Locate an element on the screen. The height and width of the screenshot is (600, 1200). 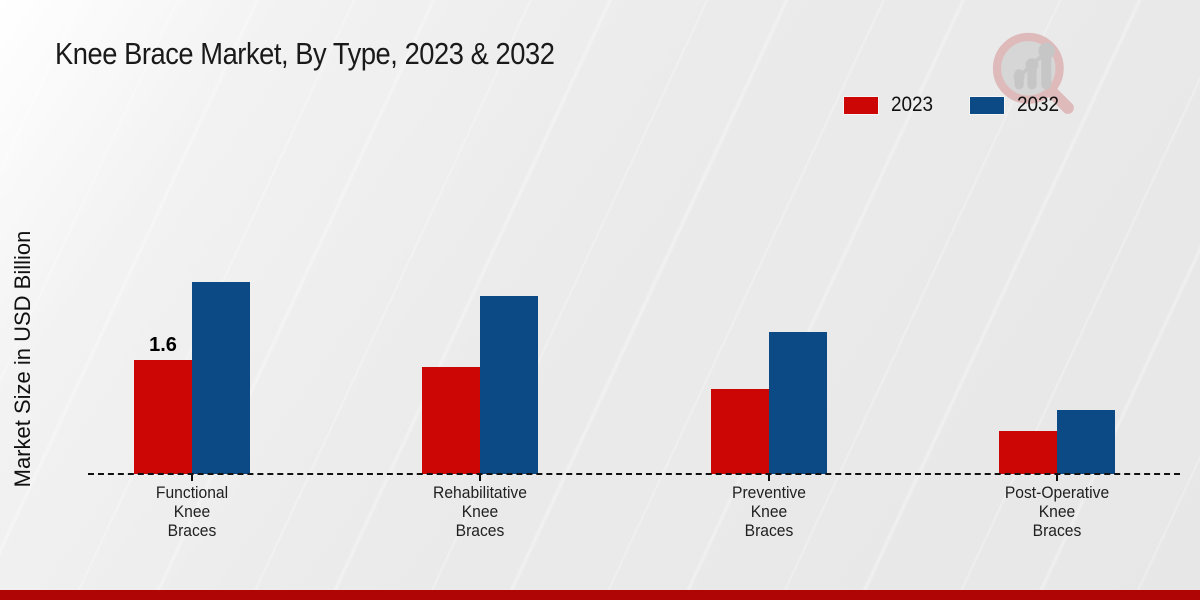
bar-value-label: 1.6 is located at coordinates (163, 345).